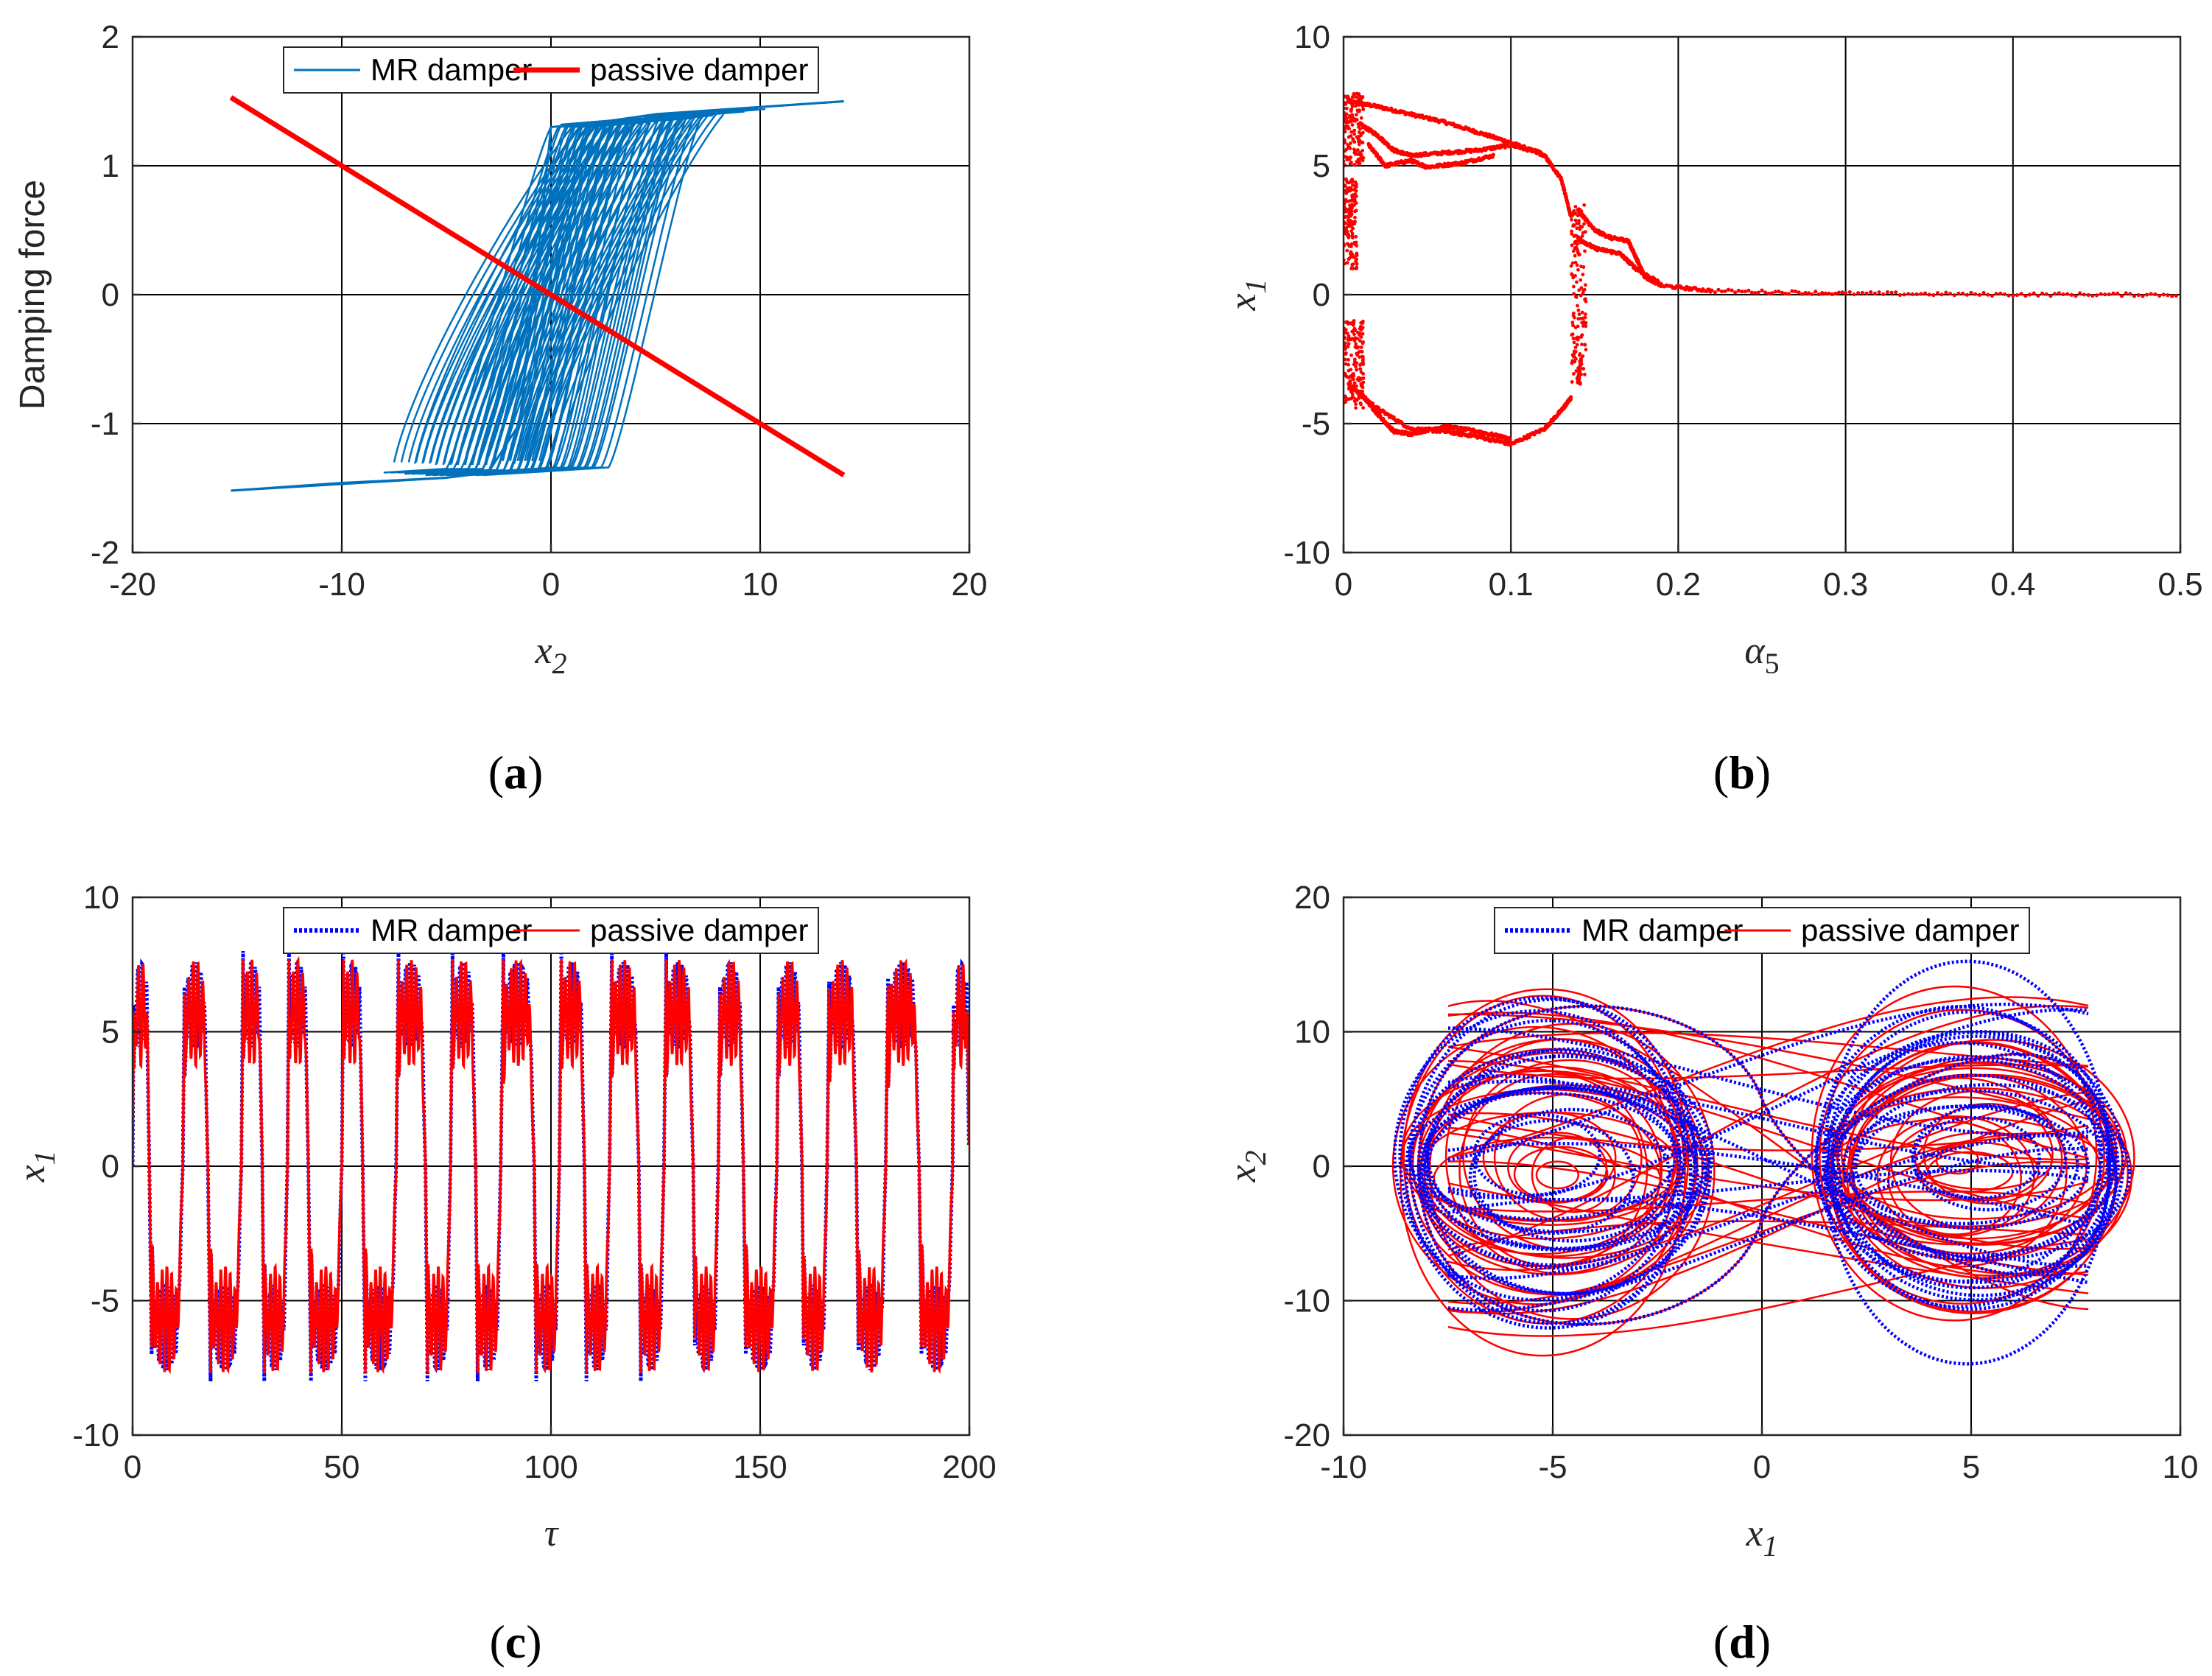 This screenshot has width=2212, height=1676. I want to click on data-layer, so click(551, 1166).